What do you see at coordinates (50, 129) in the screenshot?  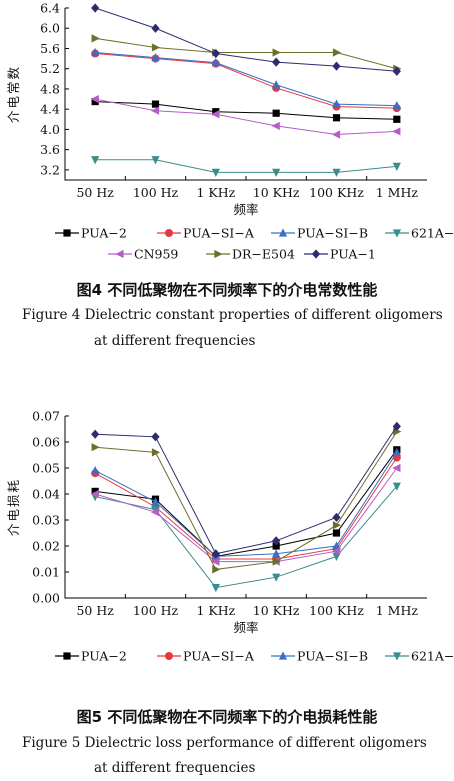 I see `y-tick-label: 4.0` at bounding box center [50, 129].